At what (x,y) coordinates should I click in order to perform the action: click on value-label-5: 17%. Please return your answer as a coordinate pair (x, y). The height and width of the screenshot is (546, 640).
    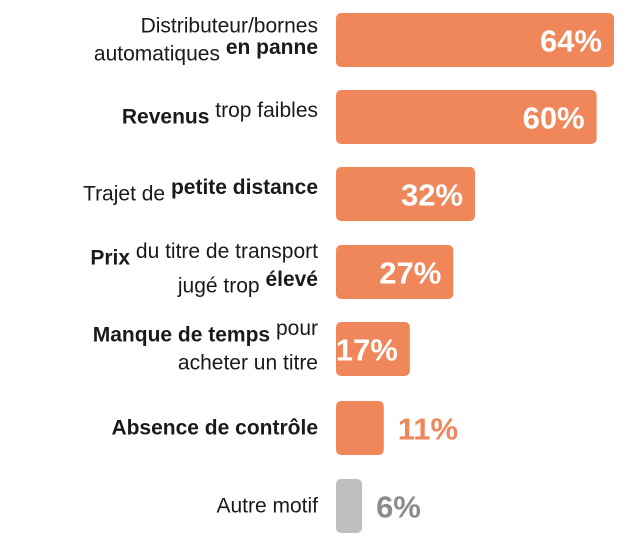
    Looking at the image, I should click on (367, 350).